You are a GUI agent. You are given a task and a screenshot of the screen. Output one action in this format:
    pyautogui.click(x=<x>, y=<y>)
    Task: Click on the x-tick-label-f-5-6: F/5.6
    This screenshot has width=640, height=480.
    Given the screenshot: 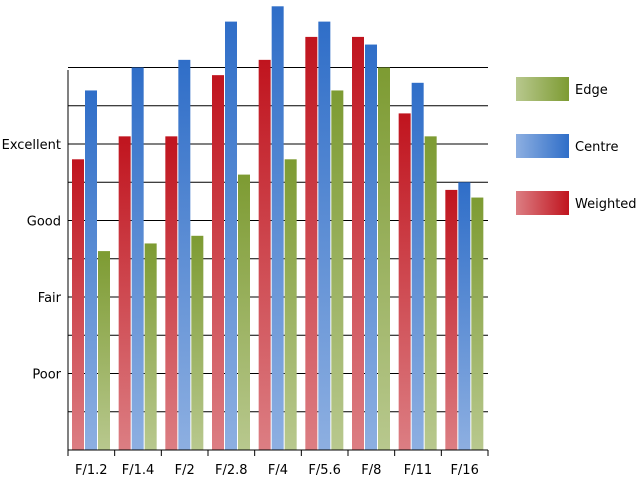 What is the action you would take?
    pyautogui.click(x=324, y=470)
    